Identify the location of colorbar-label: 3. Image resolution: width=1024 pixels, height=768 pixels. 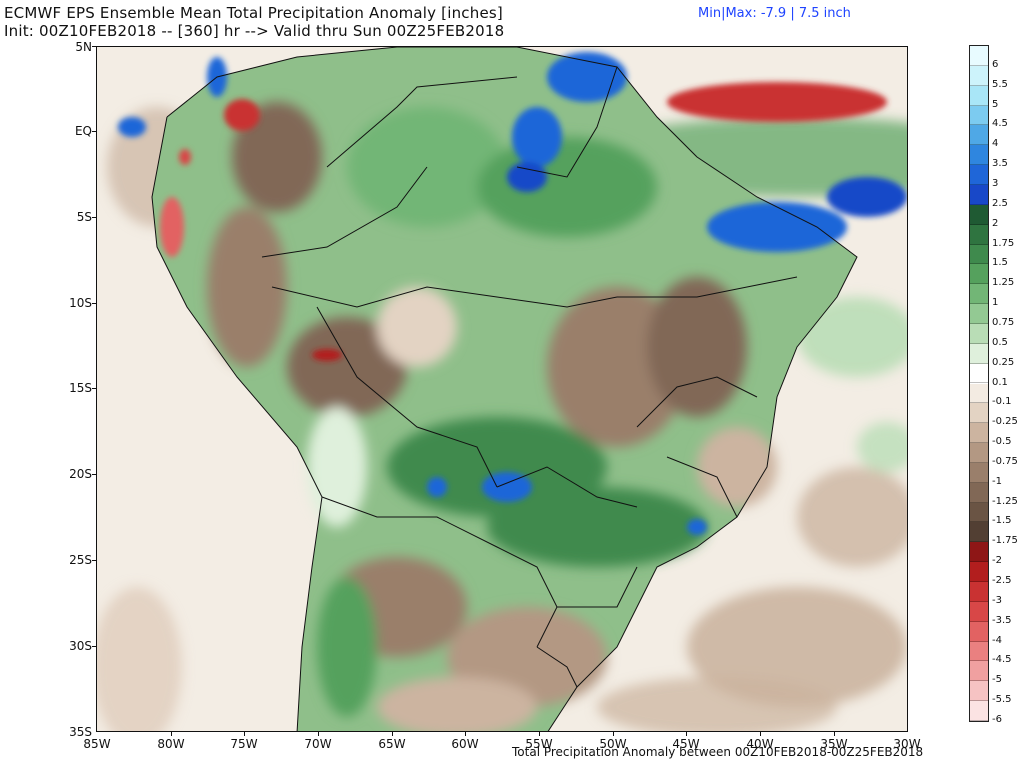
(995, 183).